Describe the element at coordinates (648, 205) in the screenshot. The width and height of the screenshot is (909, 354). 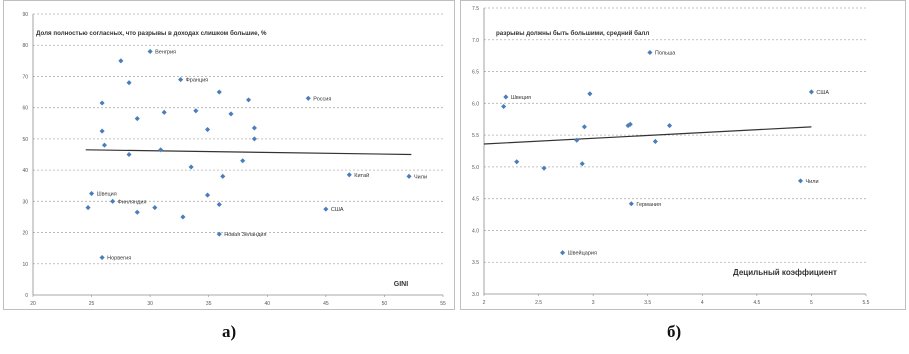
I see `point-label: Германия` at that location.